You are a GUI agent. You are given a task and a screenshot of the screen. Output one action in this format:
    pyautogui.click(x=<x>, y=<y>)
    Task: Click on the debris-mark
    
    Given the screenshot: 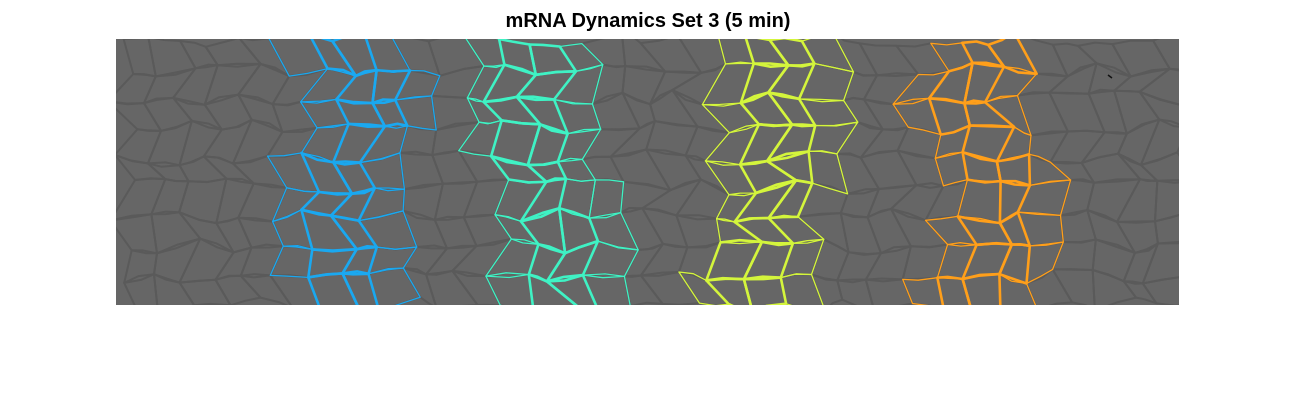 What is the action you would take?
    pyautogui.click(x=1110, y=76)
    